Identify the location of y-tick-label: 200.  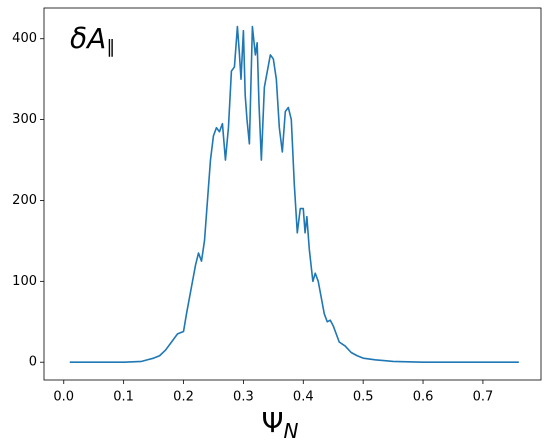
(24, 200).